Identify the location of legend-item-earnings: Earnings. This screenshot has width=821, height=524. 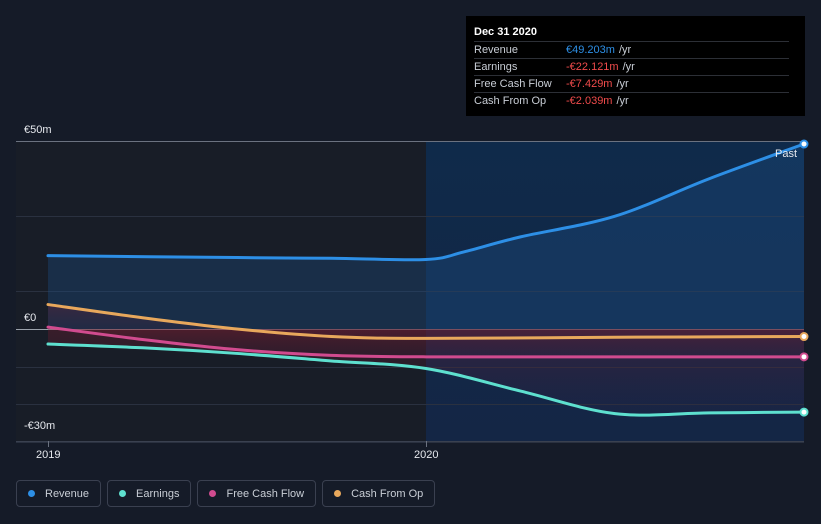
(149, 493).